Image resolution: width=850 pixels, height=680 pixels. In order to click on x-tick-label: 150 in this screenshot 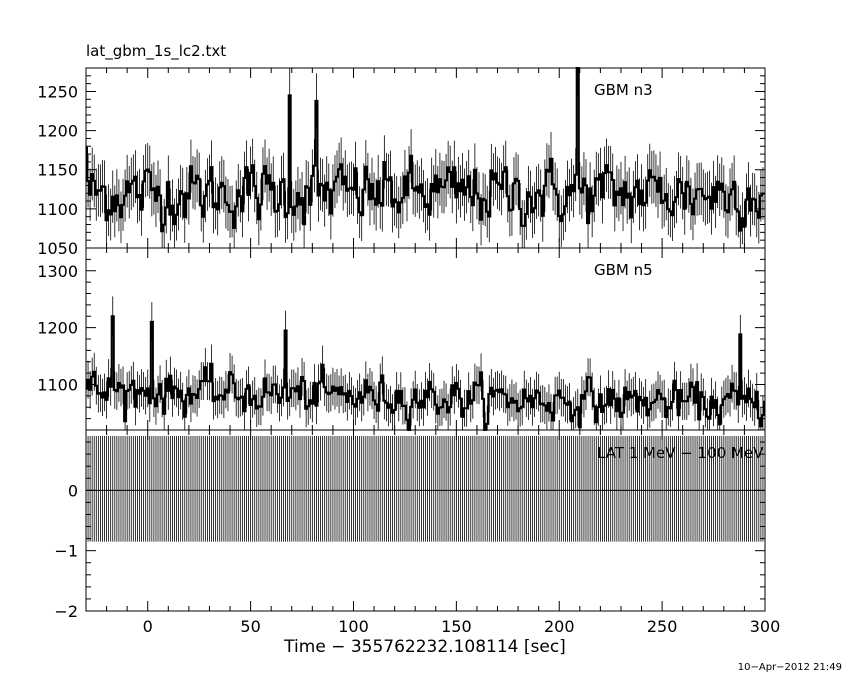, I will do `click(456, 626)`.